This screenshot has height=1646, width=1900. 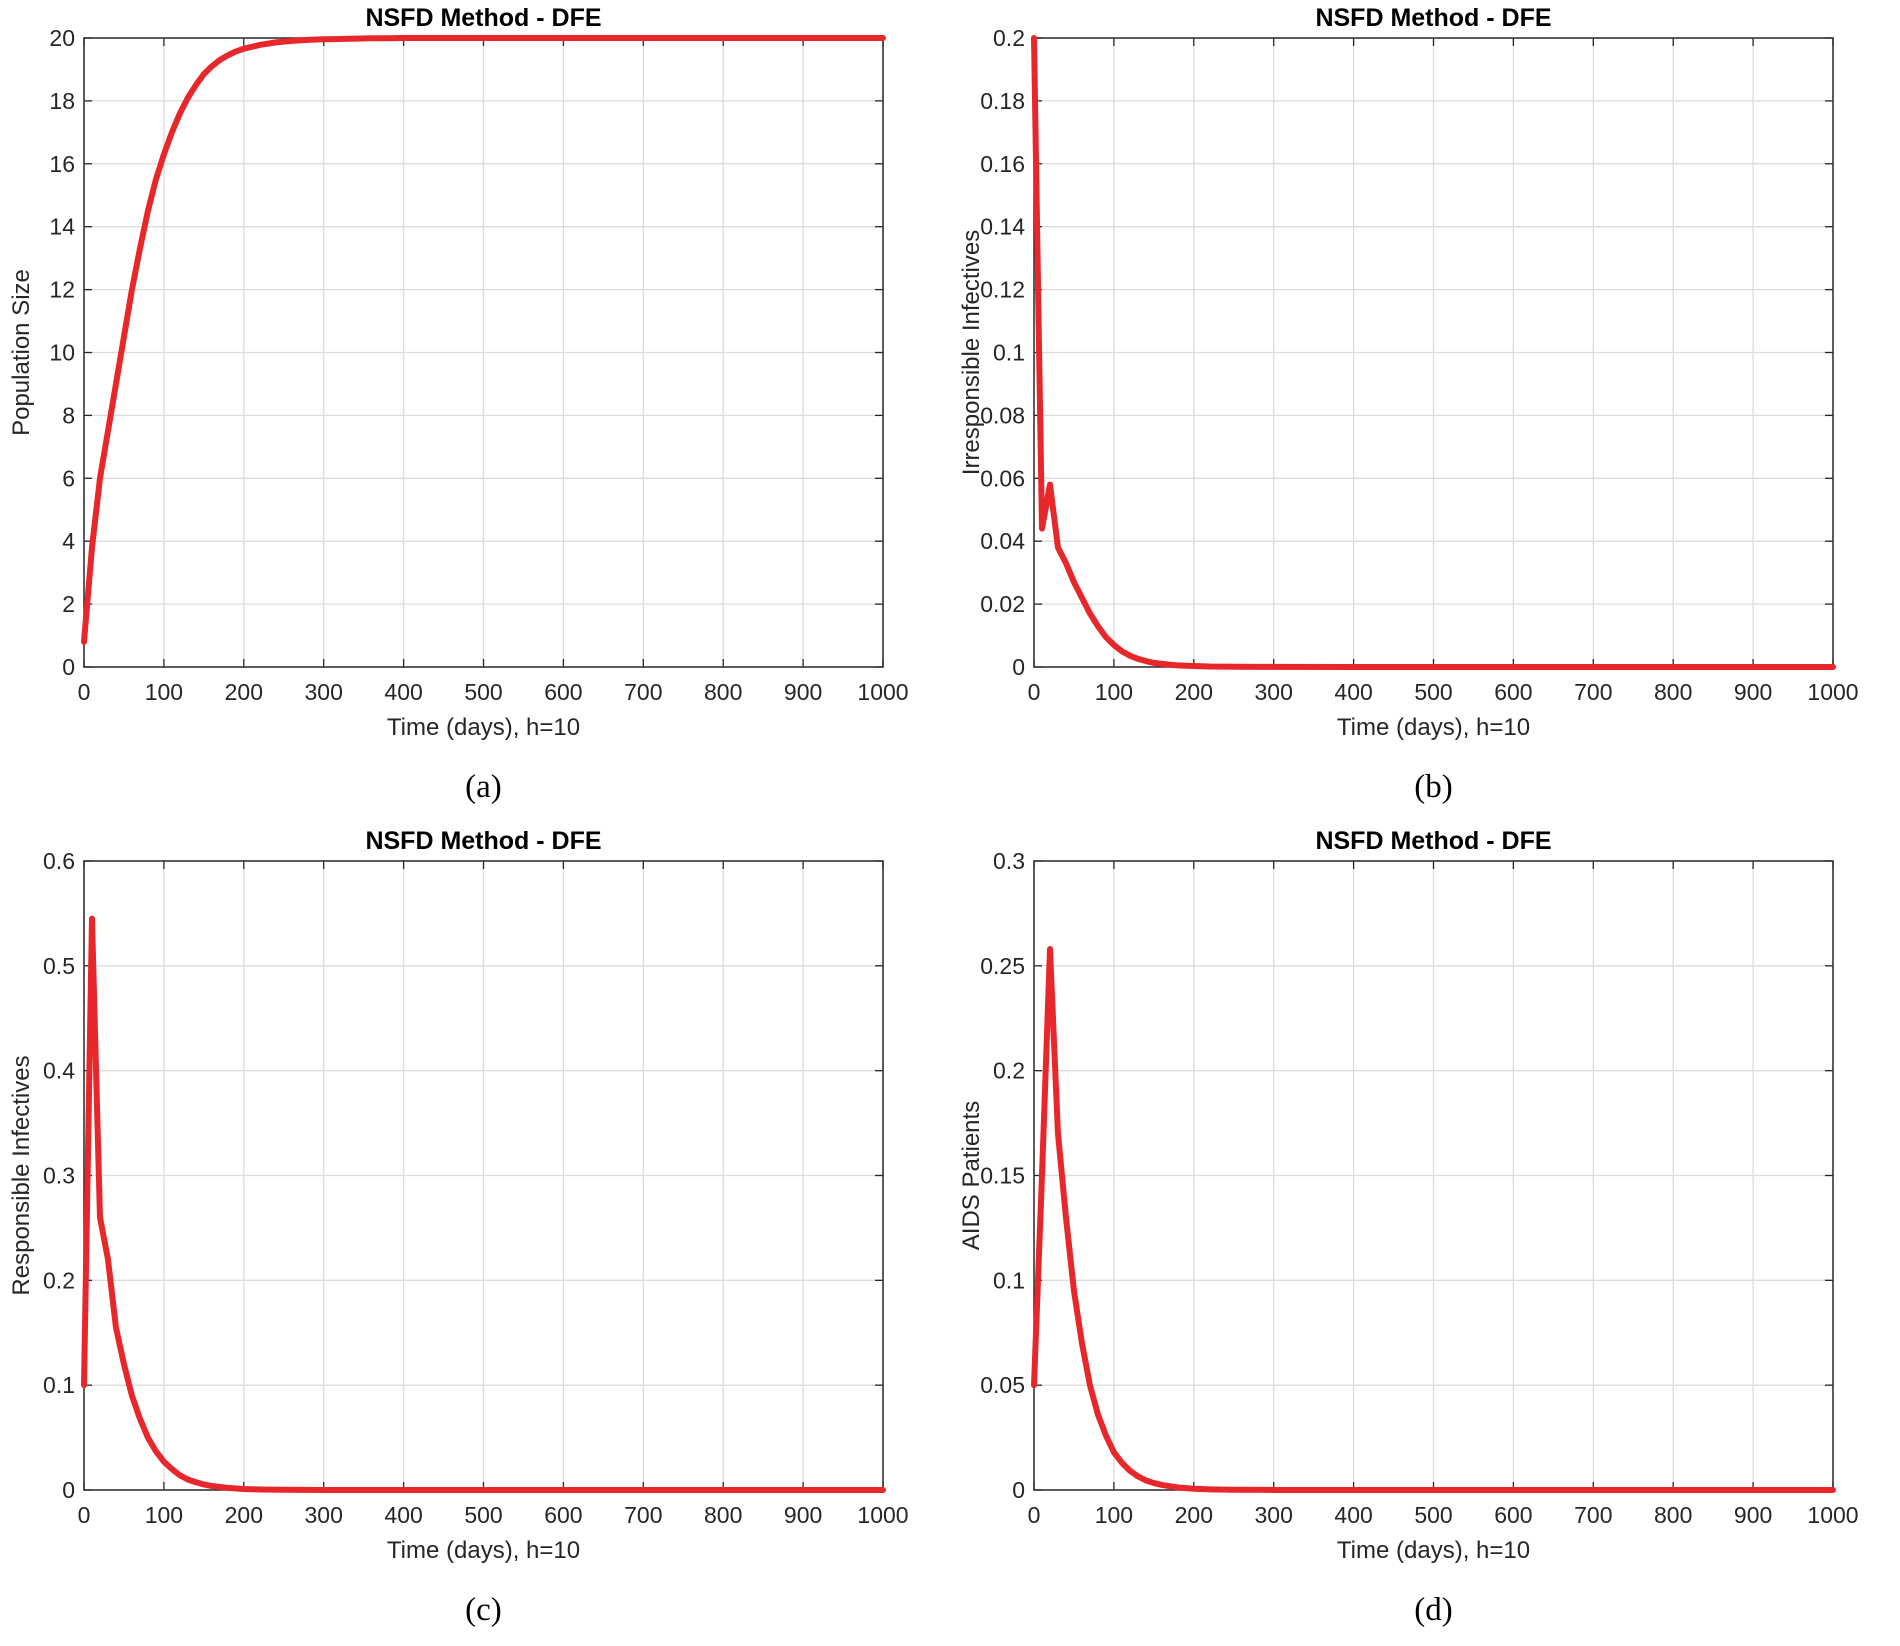 What do you see at coordinates (62, 164) in the screenshot?
I see `y-tick-label: 16` at bounding box center [62, 164].